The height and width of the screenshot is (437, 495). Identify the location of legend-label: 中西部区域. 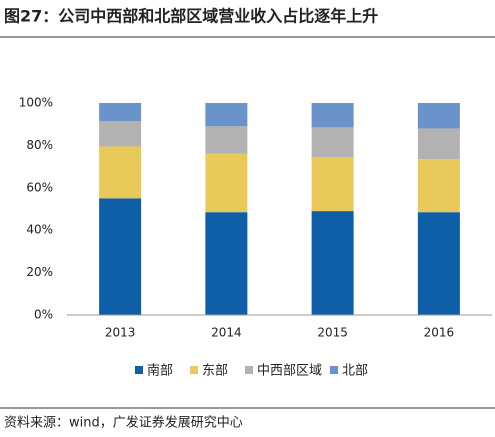
(289, 371).